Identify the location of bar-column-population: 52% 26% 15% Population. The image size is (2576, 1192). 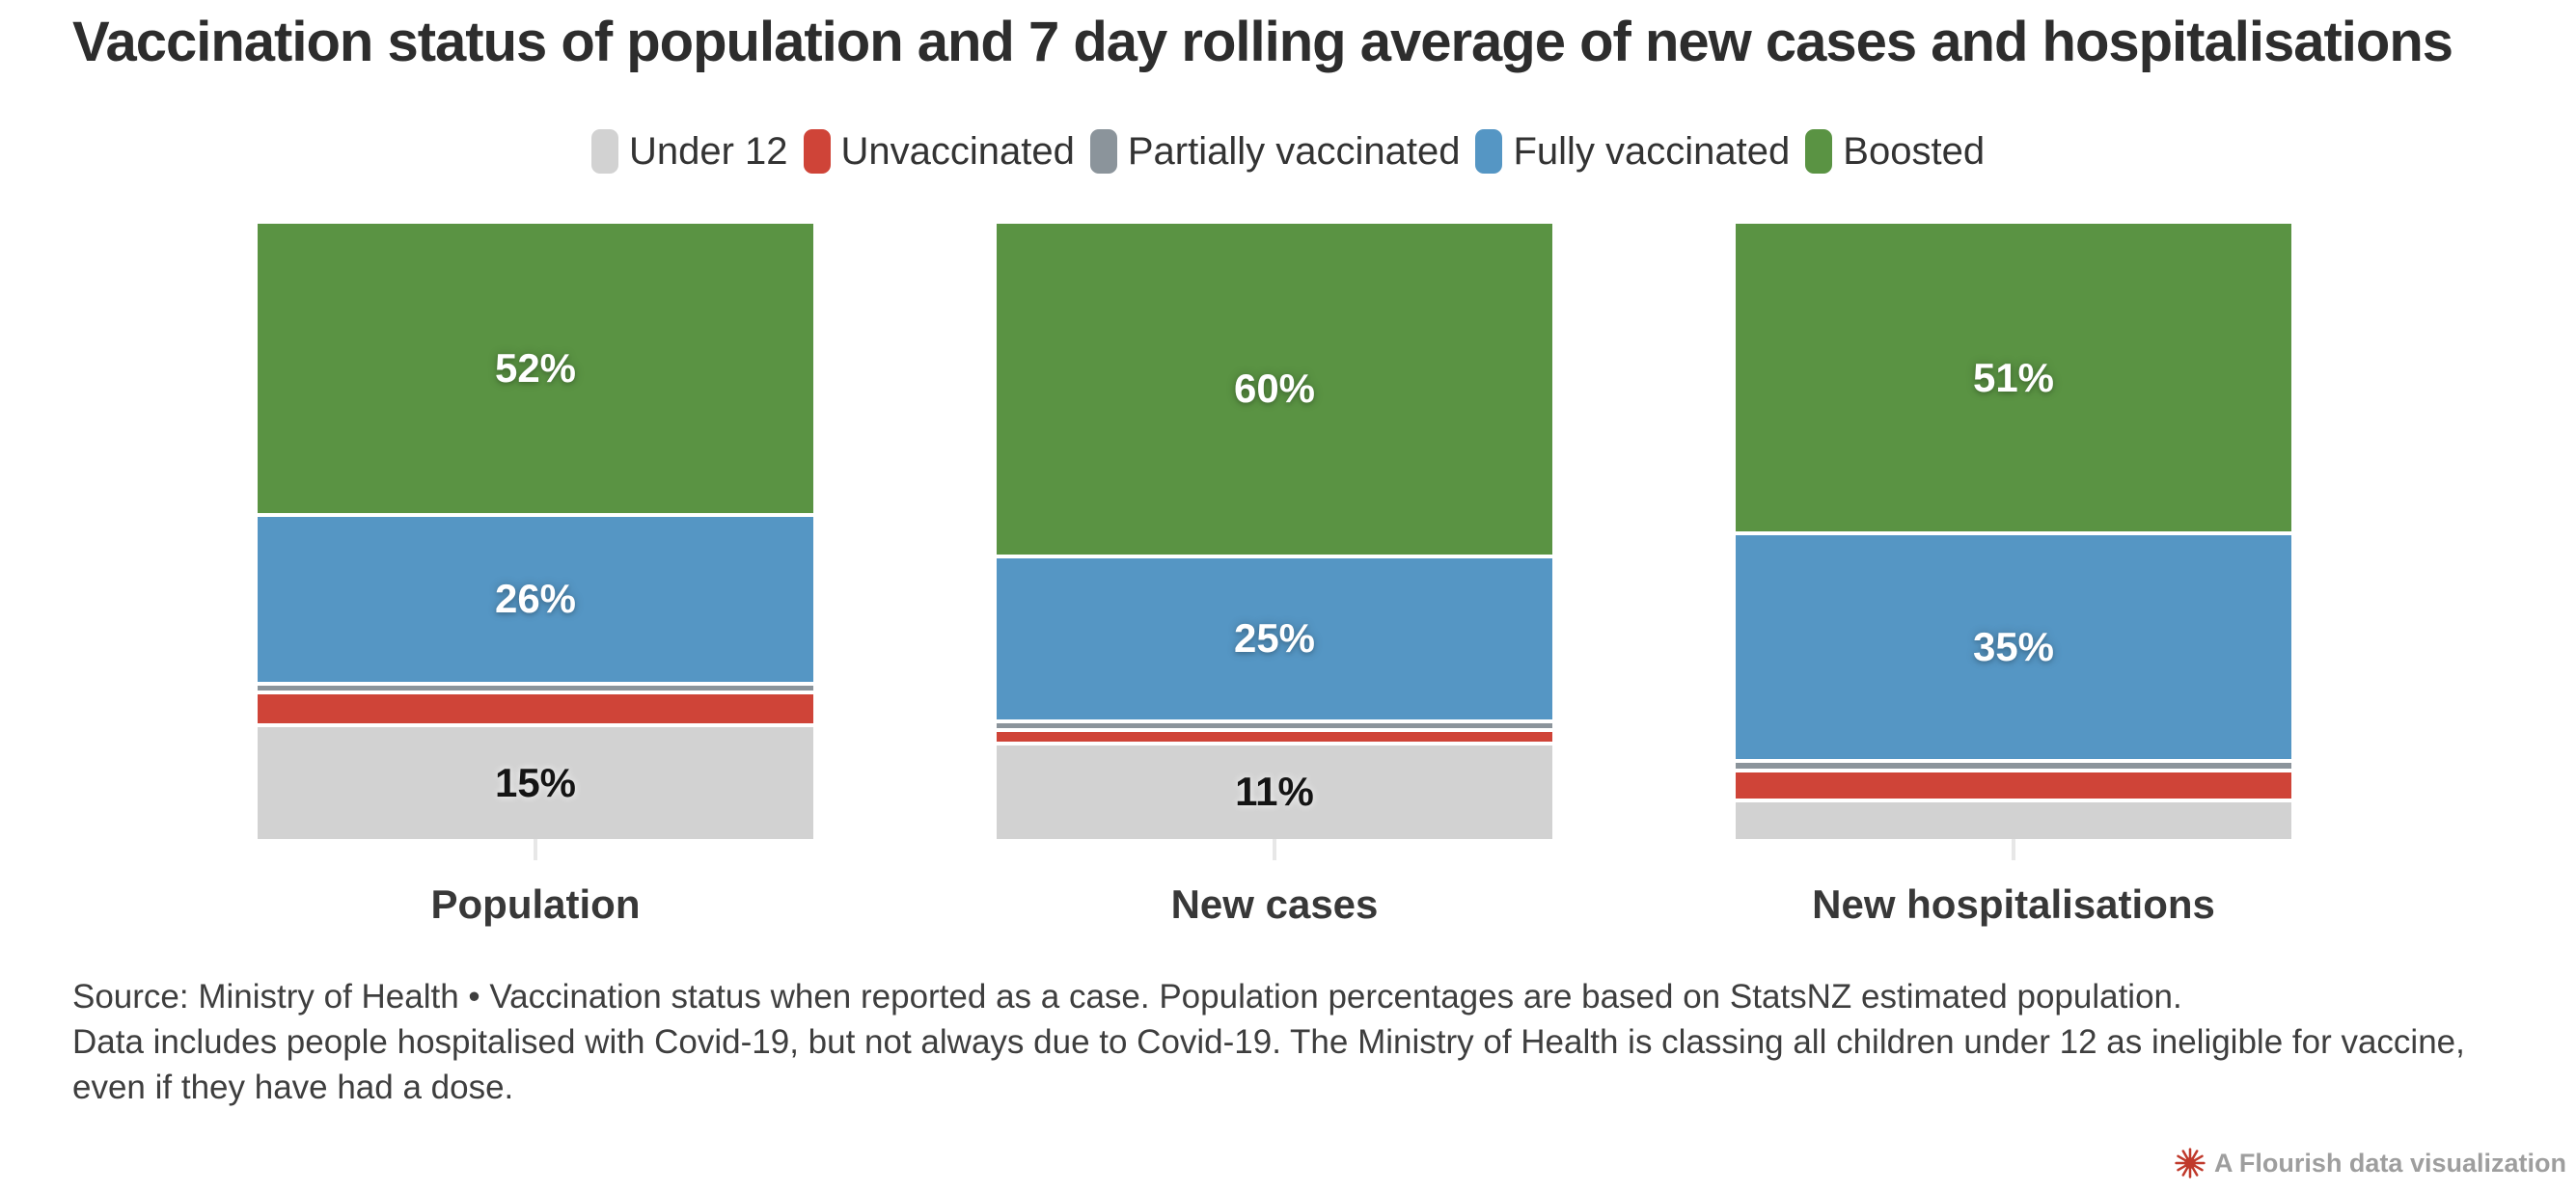
(535, 576).